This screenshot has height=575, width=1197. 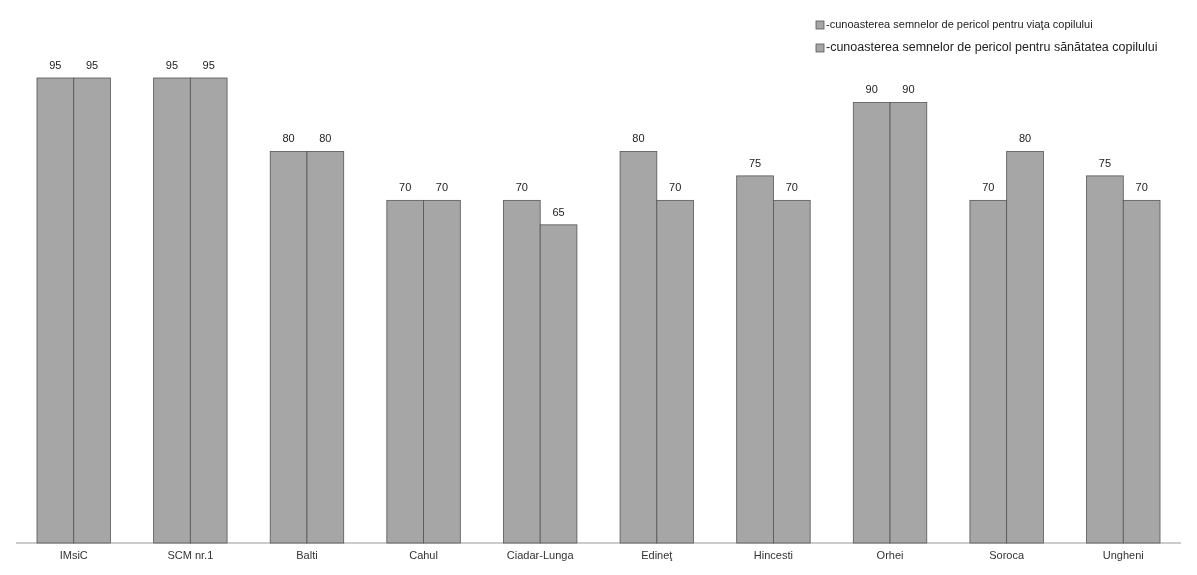 What do you see at coordinates (423, 555) in the screenshot?
I see `x-tick-label: Cahul` at bounding box center [423, 555].